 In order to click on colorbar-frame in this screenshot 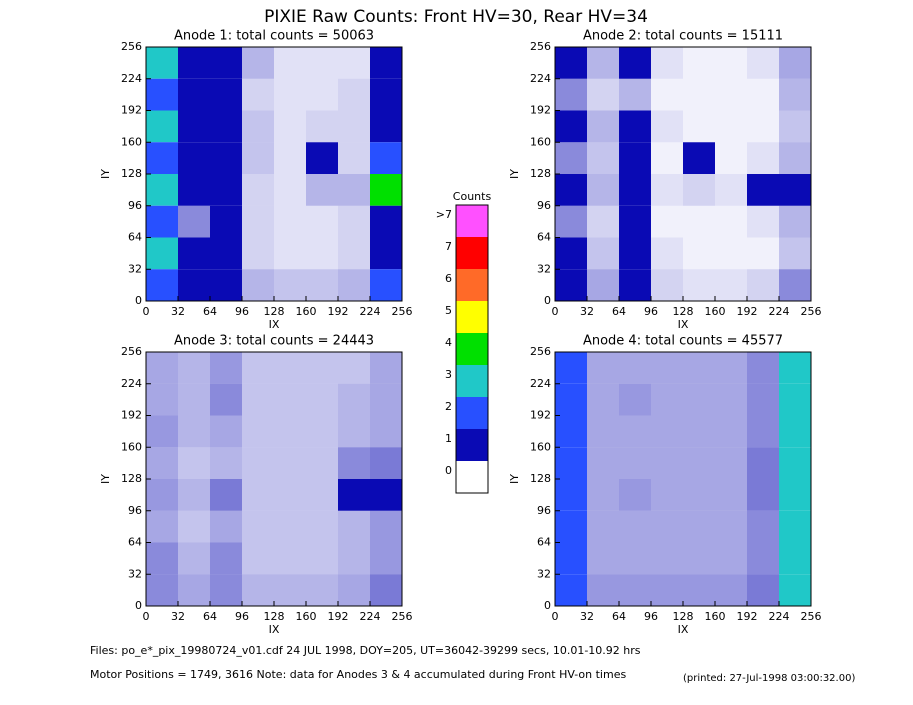, I will do `click(472, 349)`.